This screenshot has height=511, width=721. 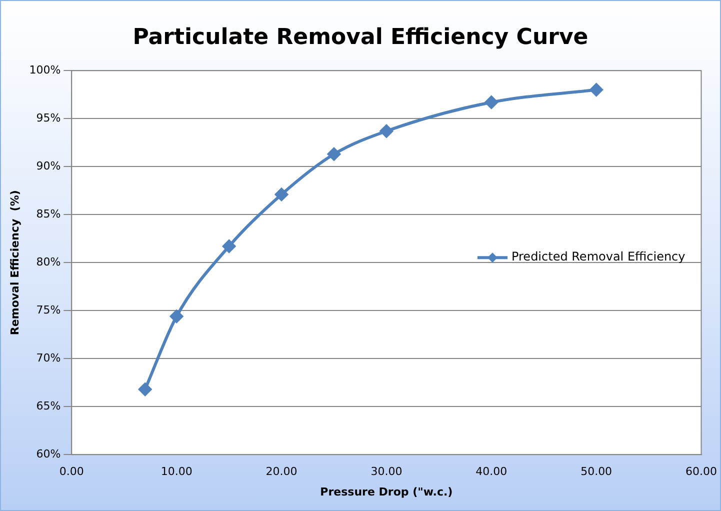 I want to click on x-tick-label: 50.00, so click(x=596, y=471).